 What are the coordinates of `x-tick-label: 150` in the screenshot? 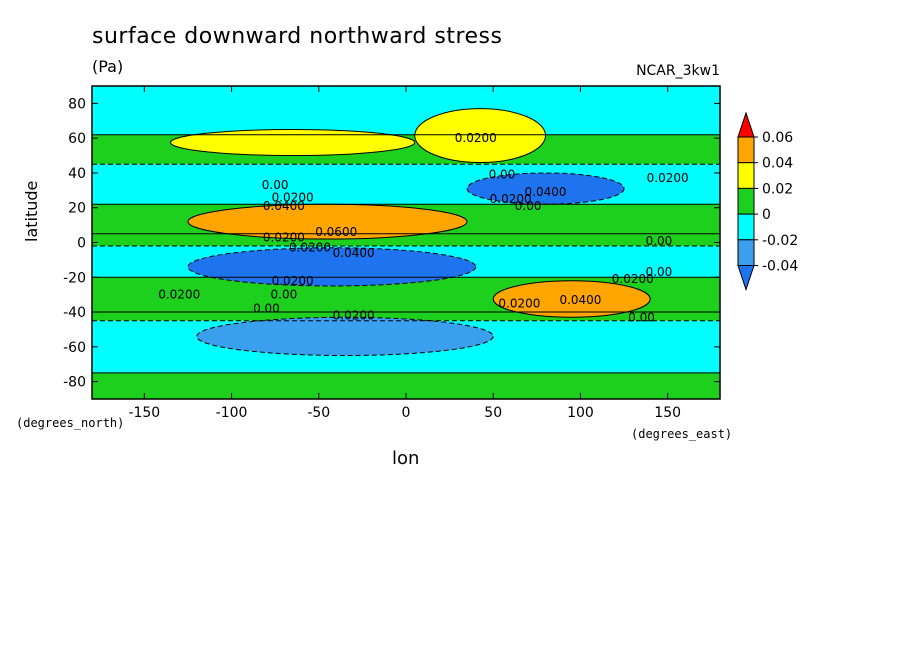 It's located at (667, 413).